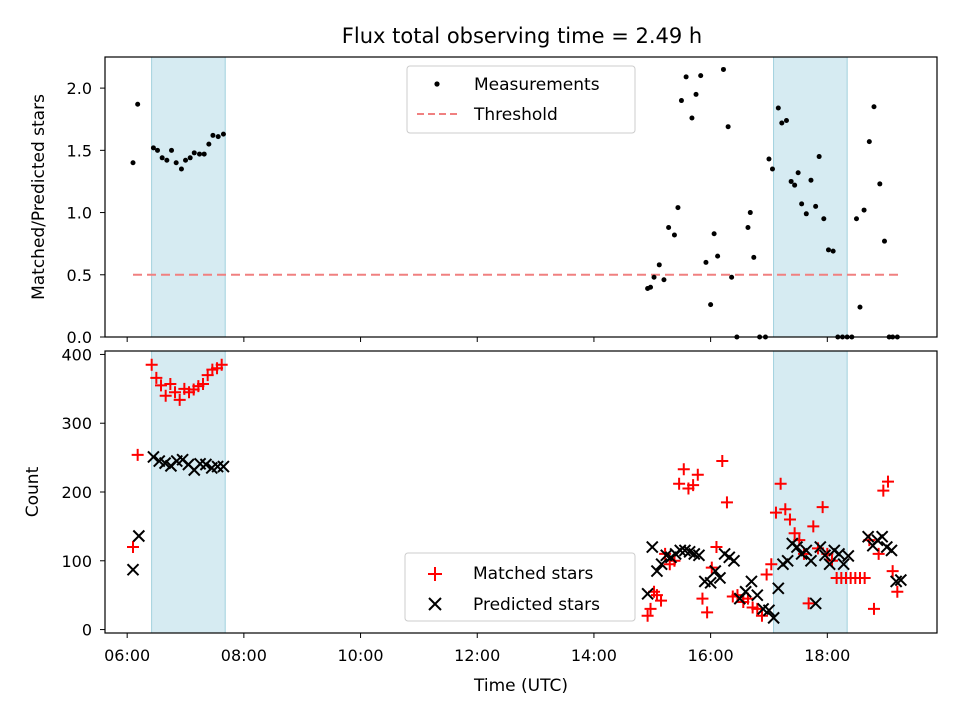 Image resolution: width=960 pixels, height=720 pixels. I want to click on bottom-ytick-label: 0, so click(87, 630).